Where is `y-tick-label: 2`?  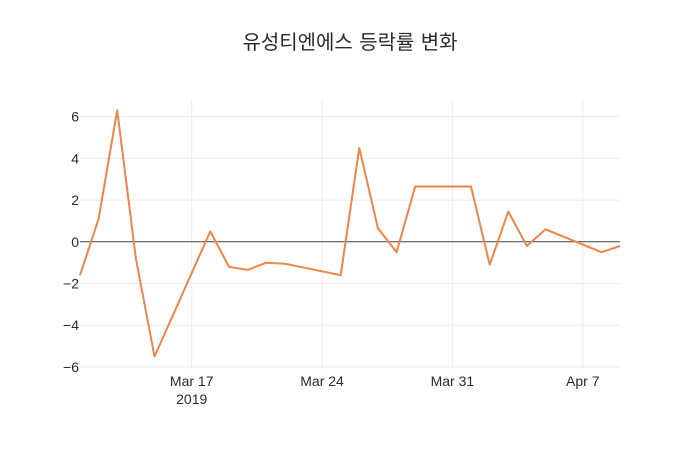
y-tick-label: 2 is located at coordinates (75, 200).